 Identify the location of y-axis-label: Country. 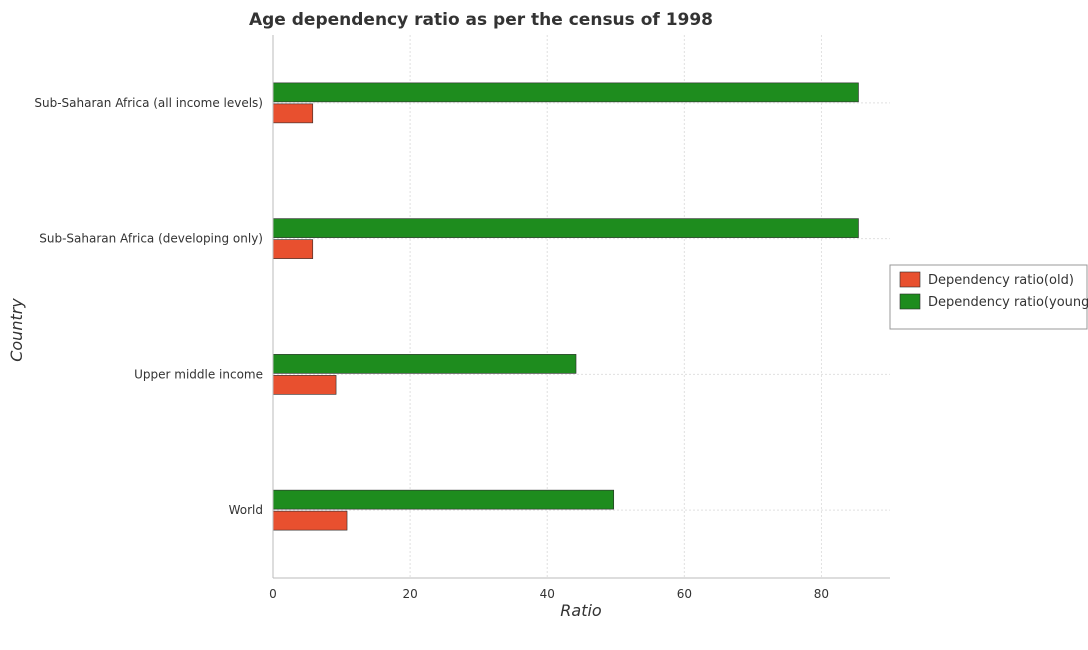
(16, 330).